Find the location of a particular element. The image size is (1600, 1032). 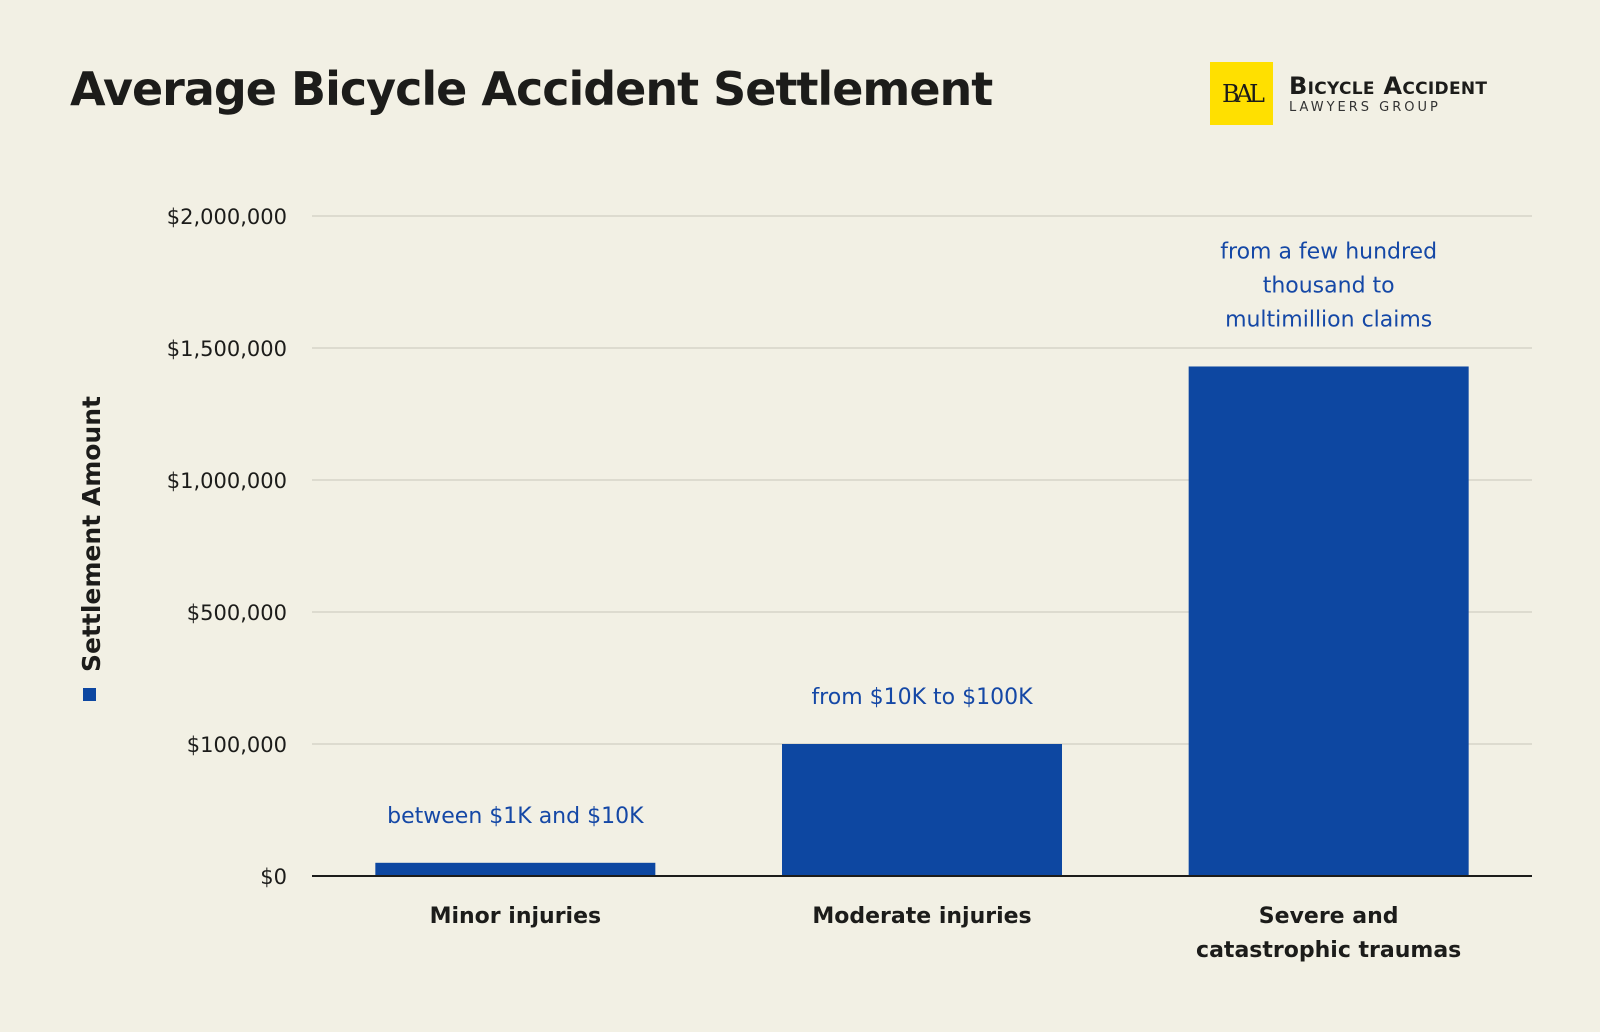

bar-annotation: between $1K and $10K is located at coordinates (515, 816).